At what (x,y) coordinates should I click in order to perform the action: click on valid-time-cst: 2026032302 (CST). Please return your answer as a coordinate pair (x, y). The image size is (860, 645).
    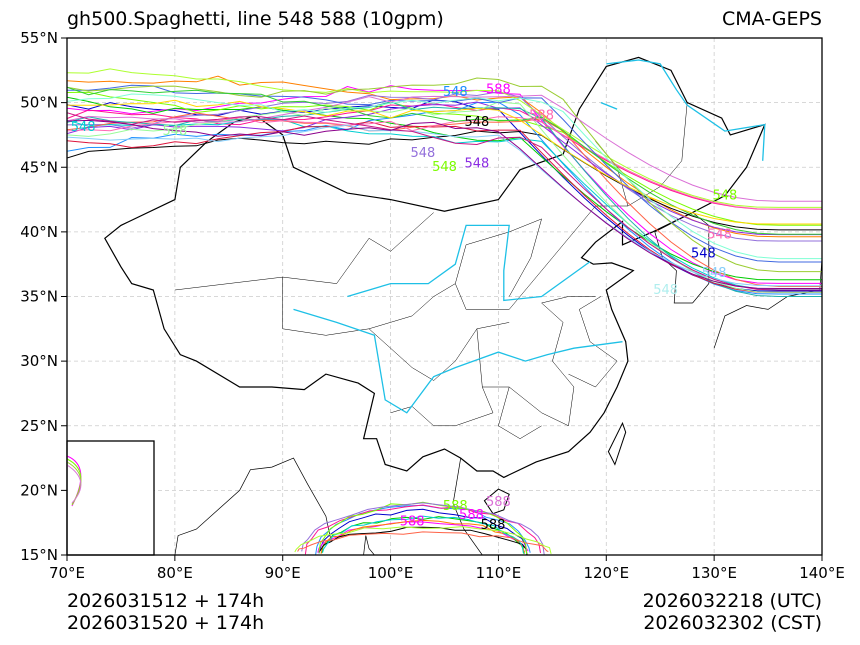
    Looking at the image, I should click on (732, 623).